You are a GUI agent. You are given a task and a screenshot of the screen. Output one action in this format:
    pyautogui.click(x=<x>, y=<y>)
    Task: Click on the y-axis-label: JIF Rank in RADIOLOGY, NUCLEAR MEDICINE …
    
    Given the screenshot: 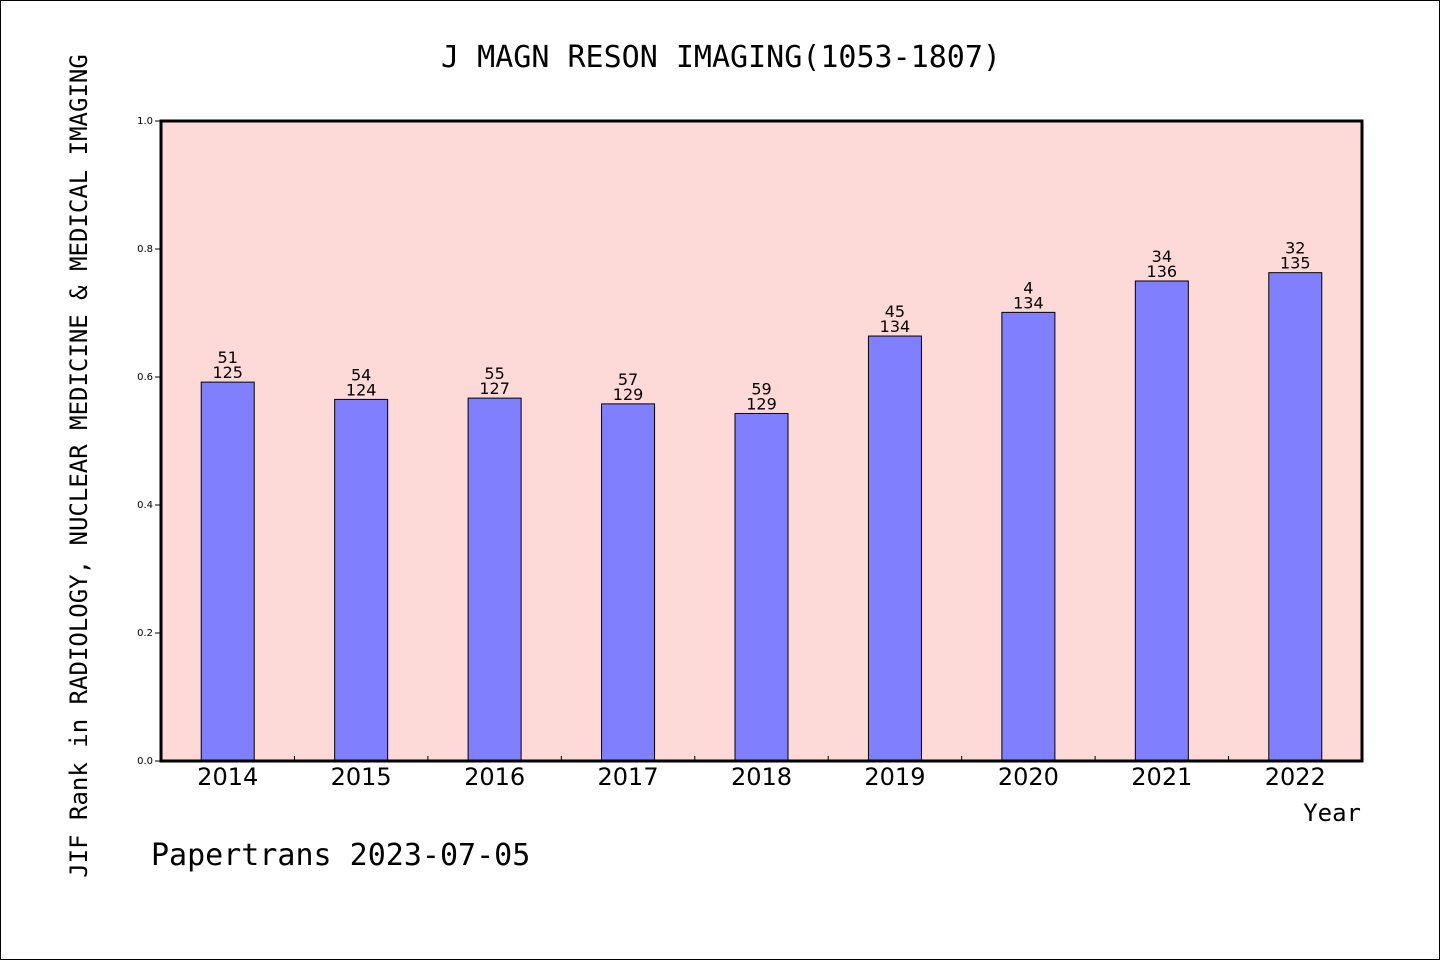 What is the action you would take?
    pyautogui.click(x=79, y=466)
    